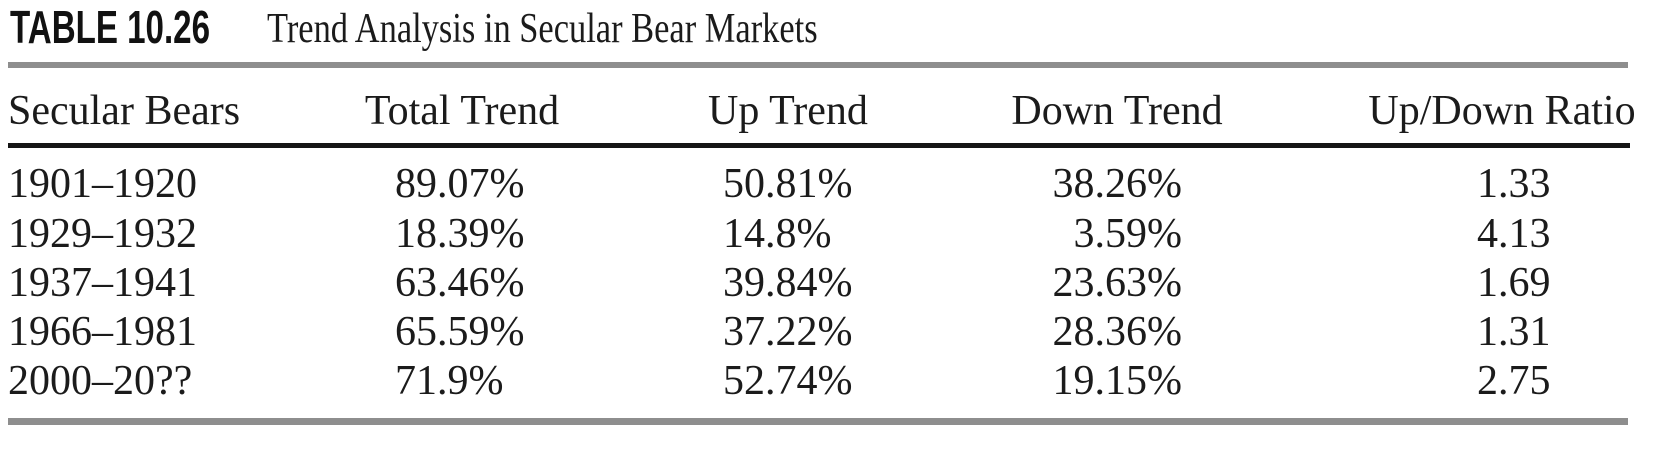  Describe the element at coordinates (1514, 283) in the screenshot. I see `cell-up-down-ratio: 1.69` at that location.